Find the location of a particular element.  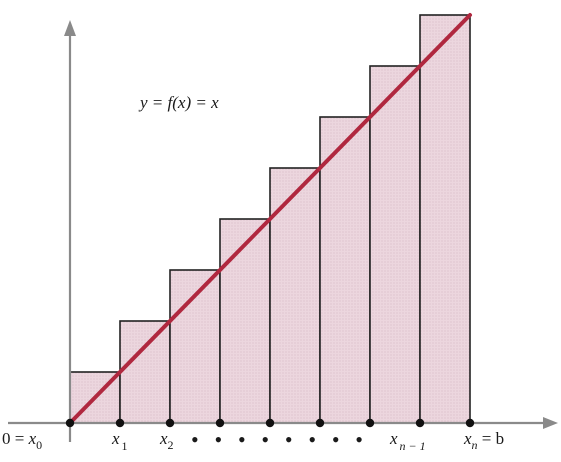

x2-label: x2 is located at coordinates (166, 440).